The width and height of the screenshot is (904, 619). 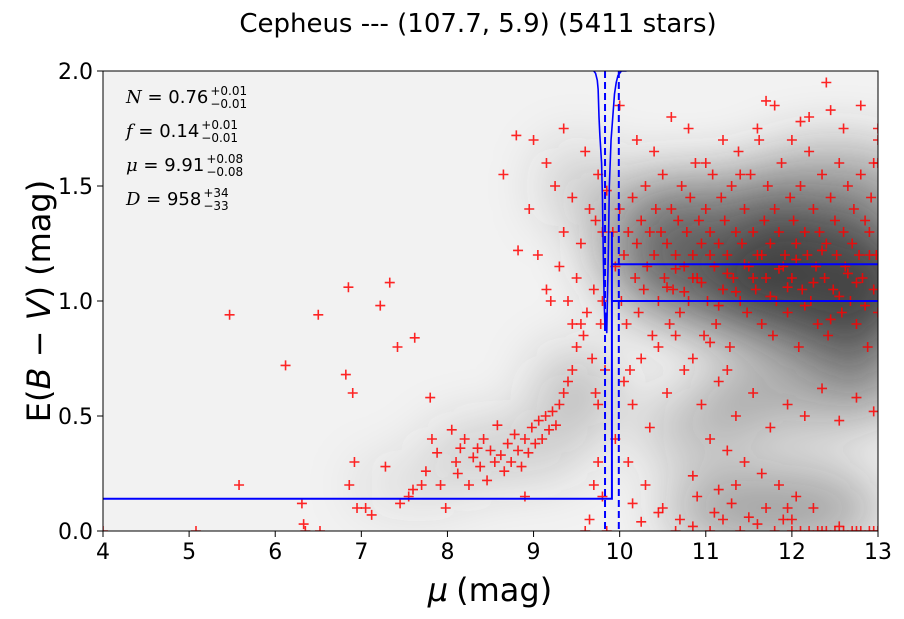 I want to click on annotation-lower-error: −0.01, so click(x=219, y=138).